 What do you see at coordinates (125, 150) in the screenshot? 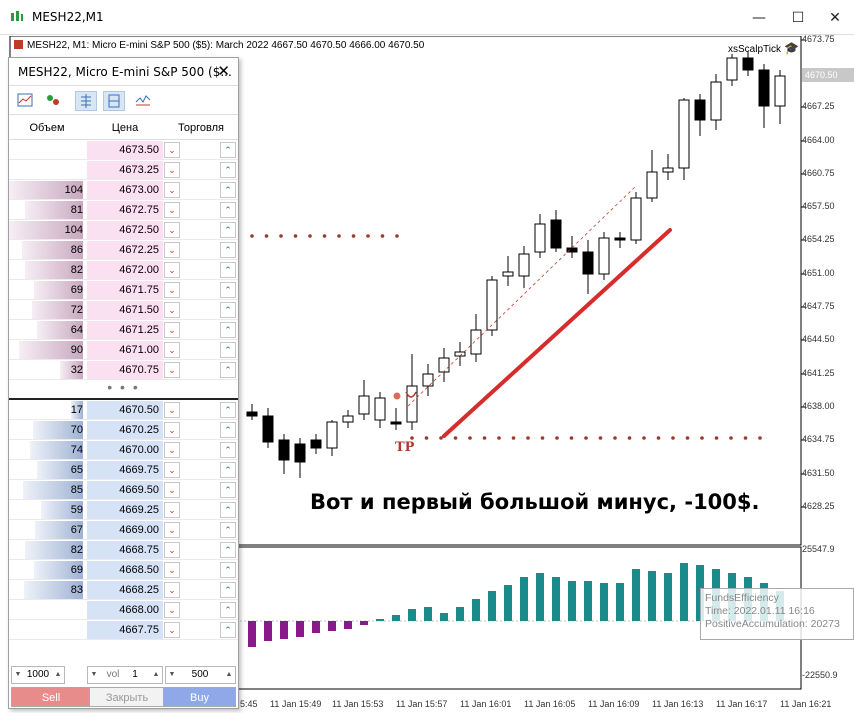
I see `ask-price: 4673.50` at bounding box center [125, 150].